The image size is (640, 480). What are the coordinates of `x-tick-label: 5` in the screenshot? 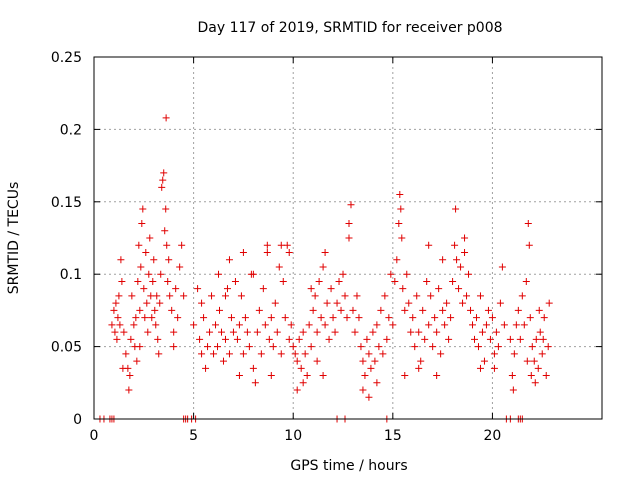 It's located at (193, 436).